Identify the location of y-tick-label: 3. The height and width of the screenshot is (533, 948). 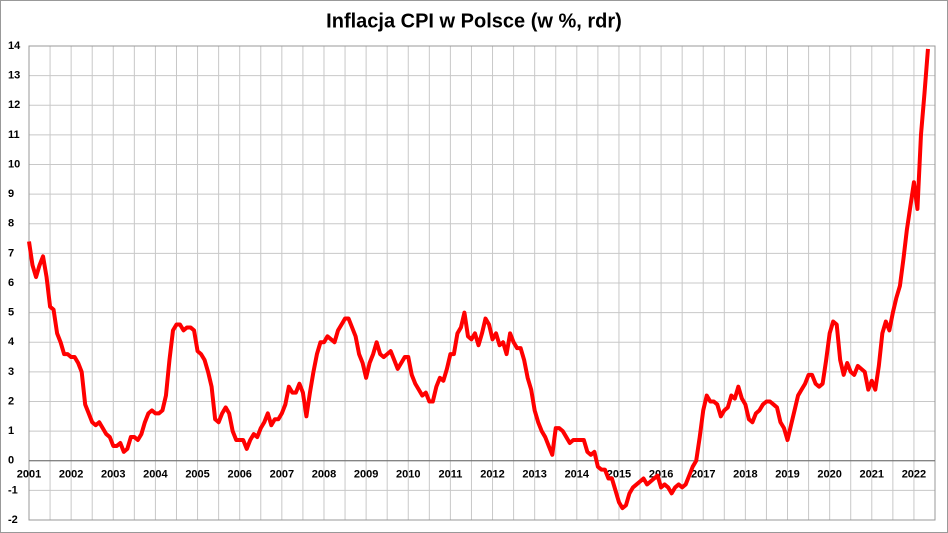
(11, 372).